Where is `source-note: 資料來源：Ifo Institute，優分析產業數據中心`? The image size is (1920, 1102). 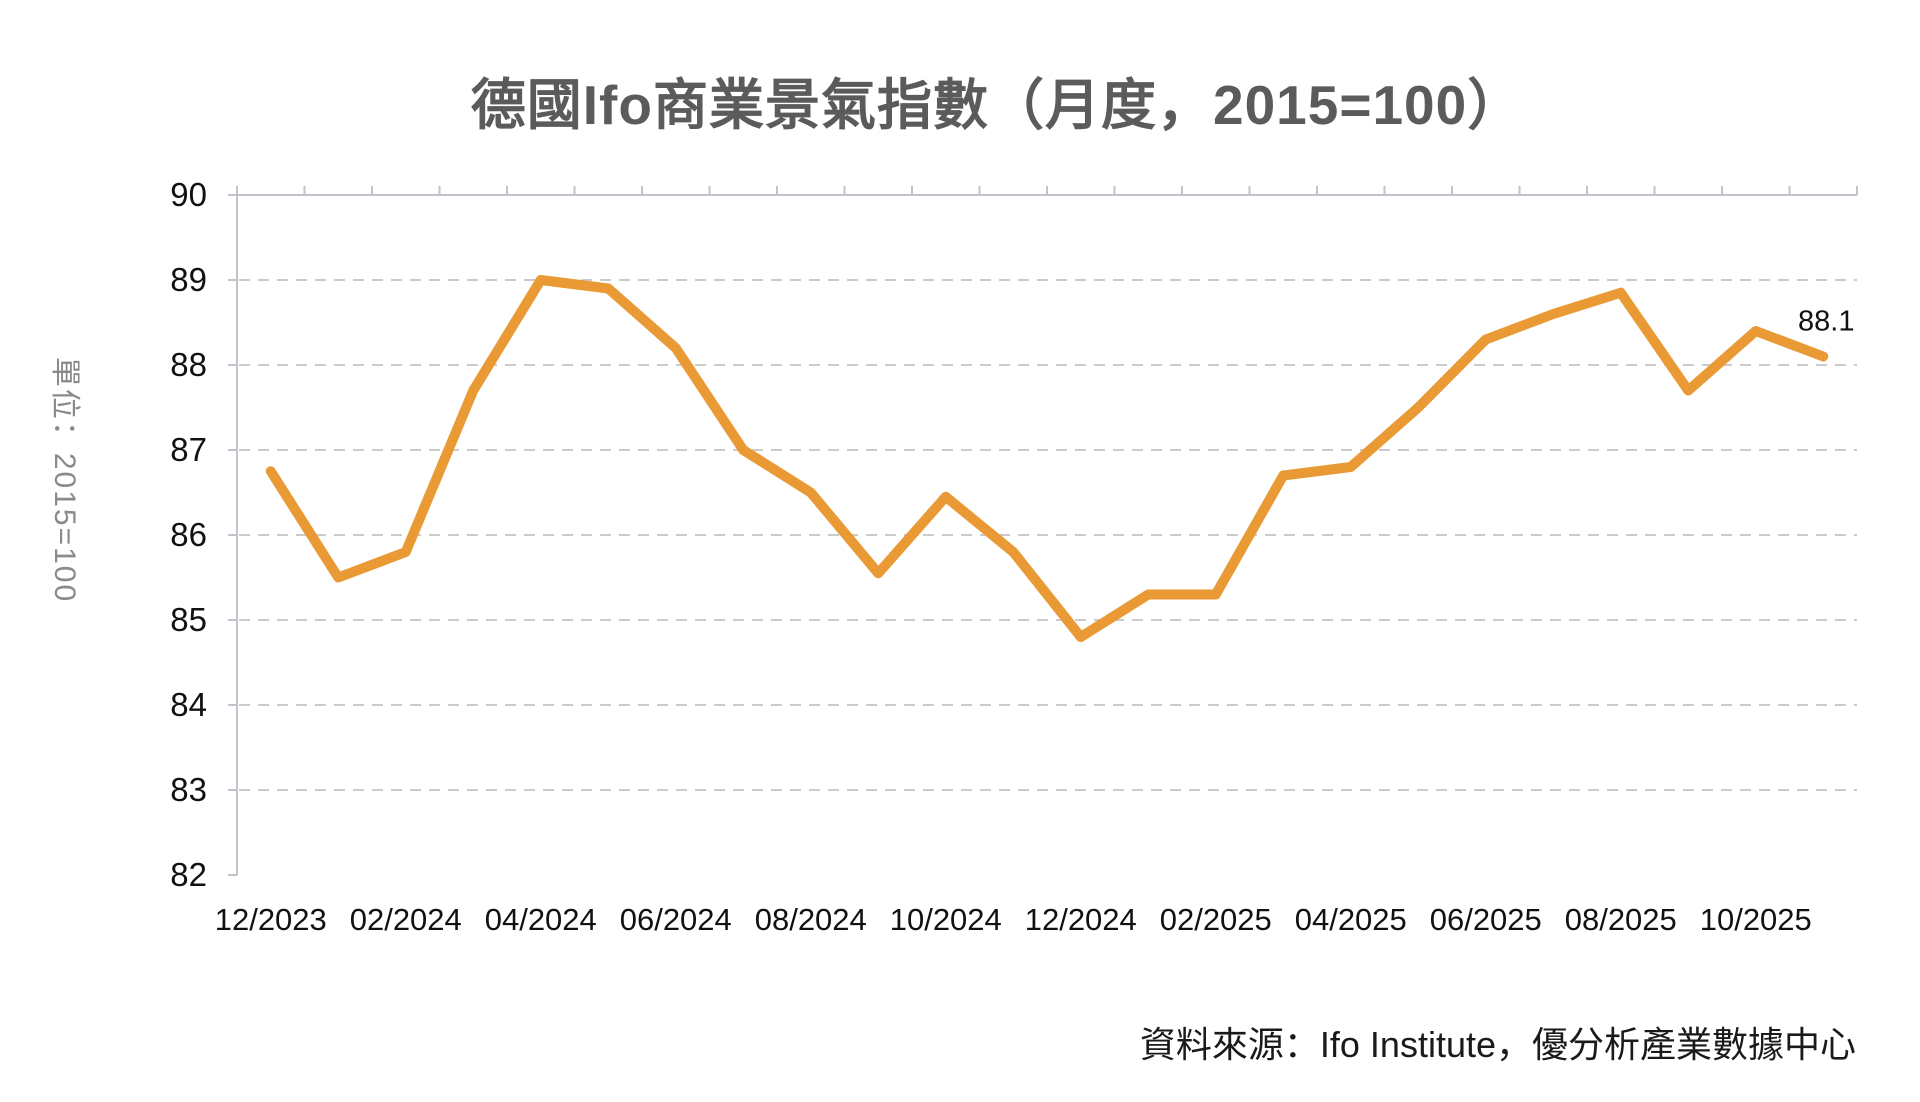 source-note: 資料來源：Ifo Institute，優分析產業數據中心 is located at coordinates (1497, 1044).